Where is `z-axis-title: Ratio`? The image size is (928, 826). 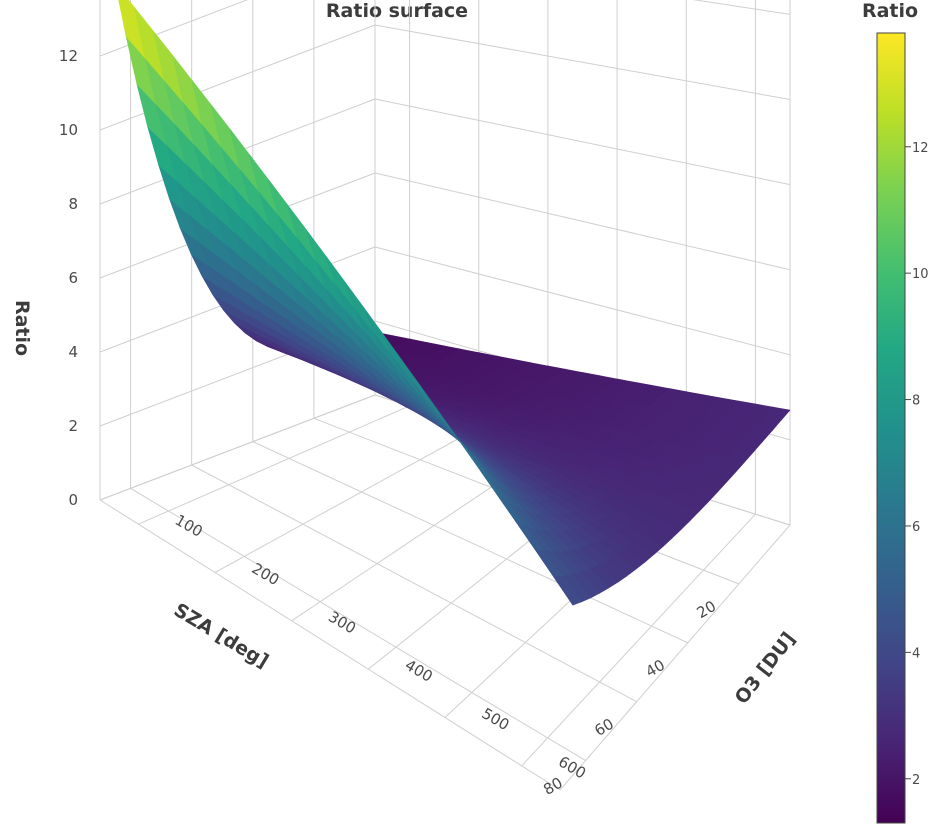 z-axis-title: Ratio is located at coordinates (22, 328).